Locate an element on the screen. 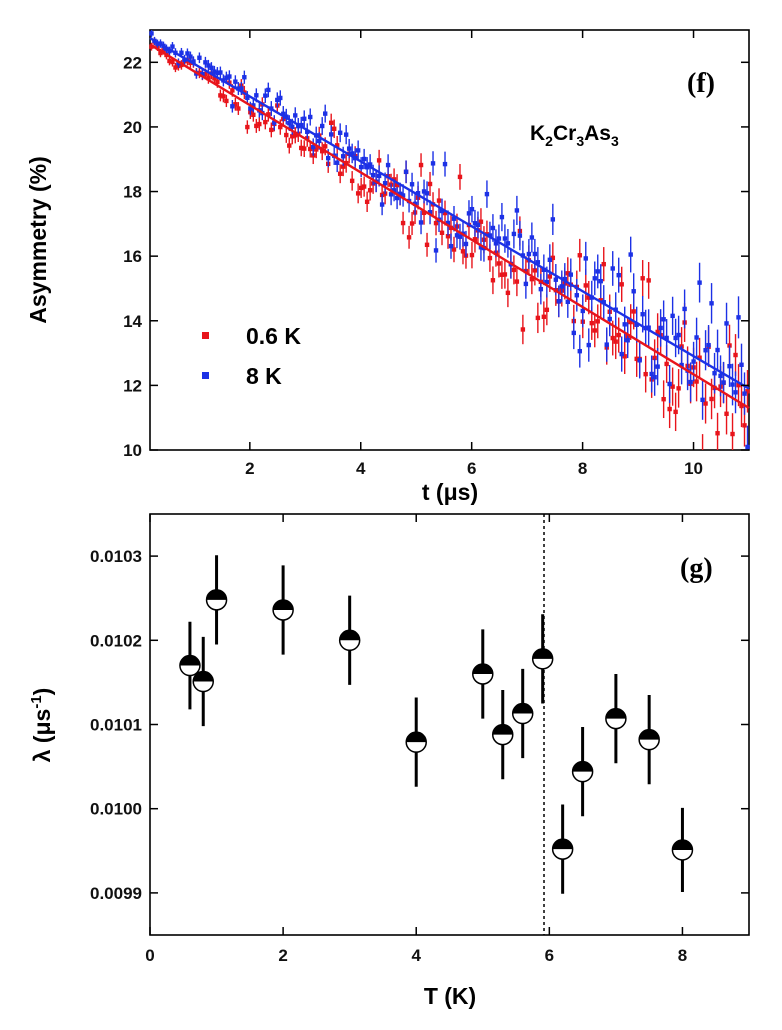 The width and height of the screenshot is (782, 1030). f-xtick-label: 10 is located at coordinates (693, 468).